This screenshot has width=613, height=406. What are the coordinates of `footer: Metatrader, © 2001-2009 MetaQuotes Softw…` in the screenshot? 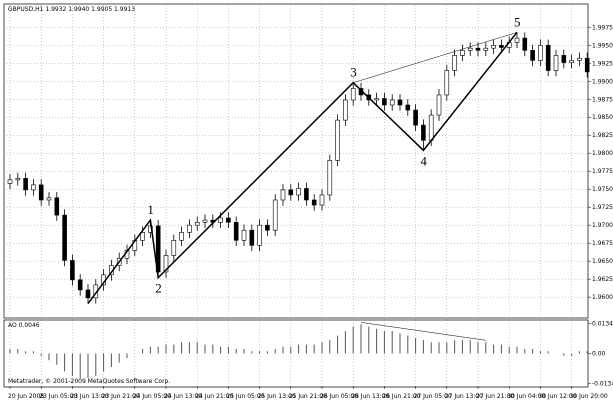 It's located at (89, 381).